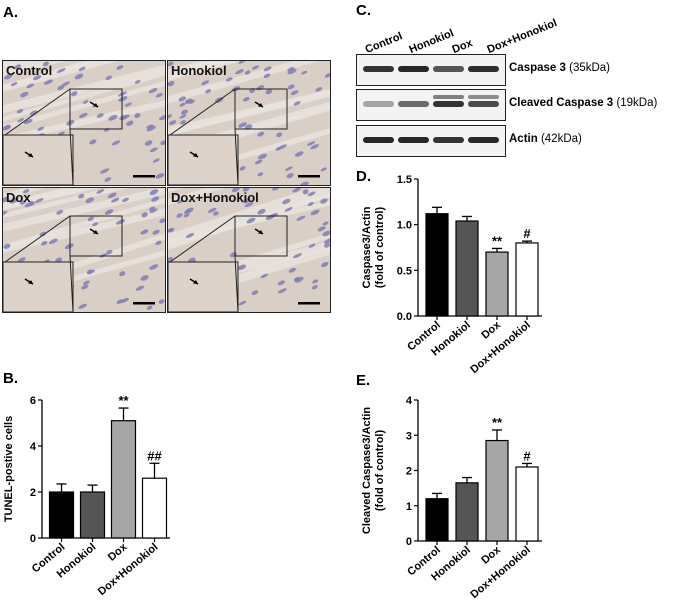 The image size is (675, 602). Describe the element at coordinates (522, 37) in the screenshot. I see `blot-lane-label: Dox+Honokiol` at that location.